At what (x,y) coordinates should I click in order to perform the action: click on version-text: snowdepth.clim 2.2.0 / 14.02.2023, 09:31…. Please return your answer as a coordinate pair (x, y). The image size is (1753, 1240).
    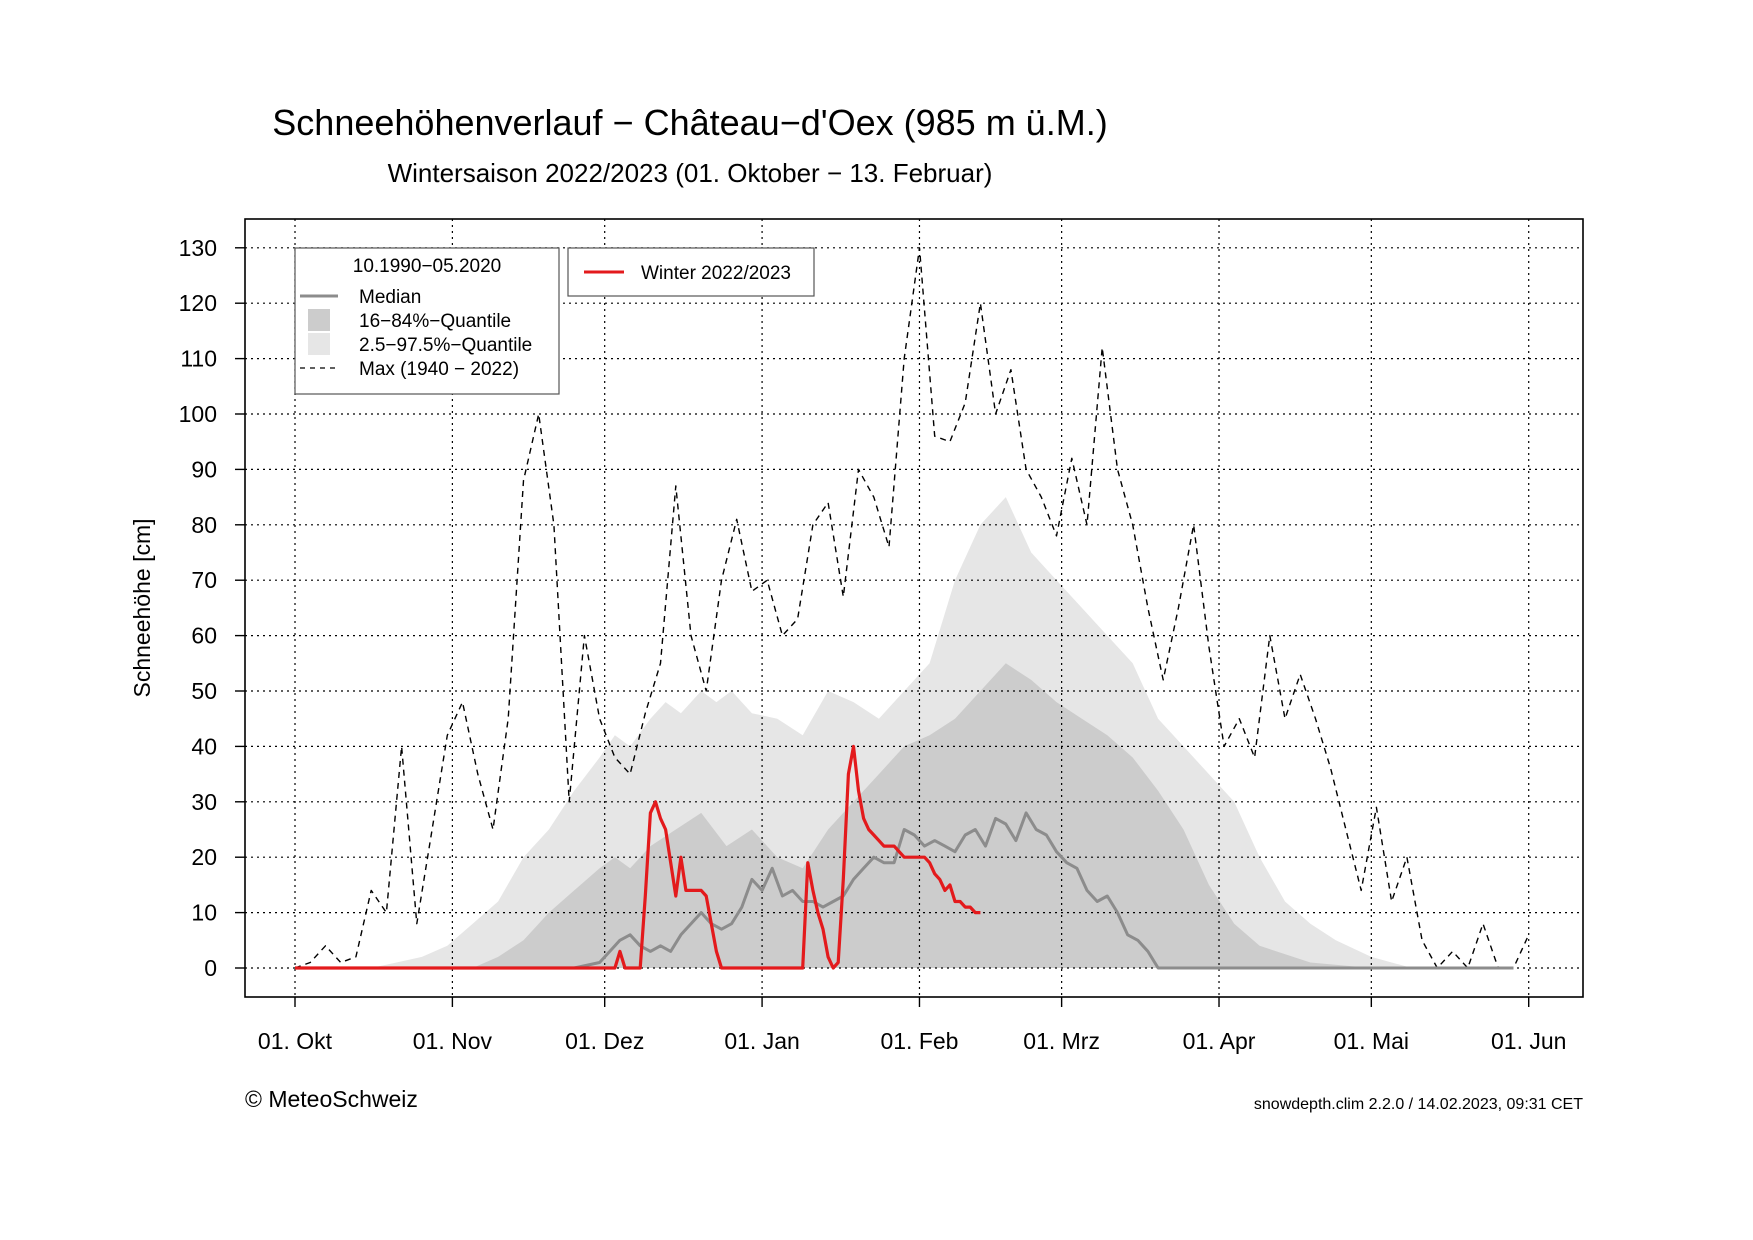
    Looking at the image, I should click on (1418, 1104).